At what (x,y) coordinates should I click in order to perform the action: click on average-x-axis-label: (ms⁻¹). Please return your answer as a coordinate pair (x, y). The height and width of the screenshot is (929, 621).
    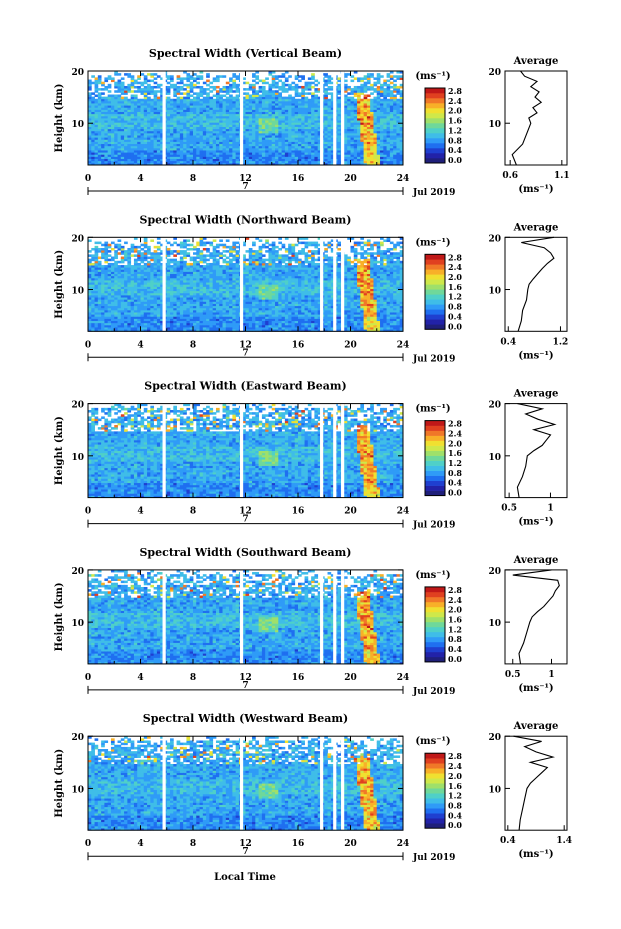
    Looking at the image, I should click on (535, 189).